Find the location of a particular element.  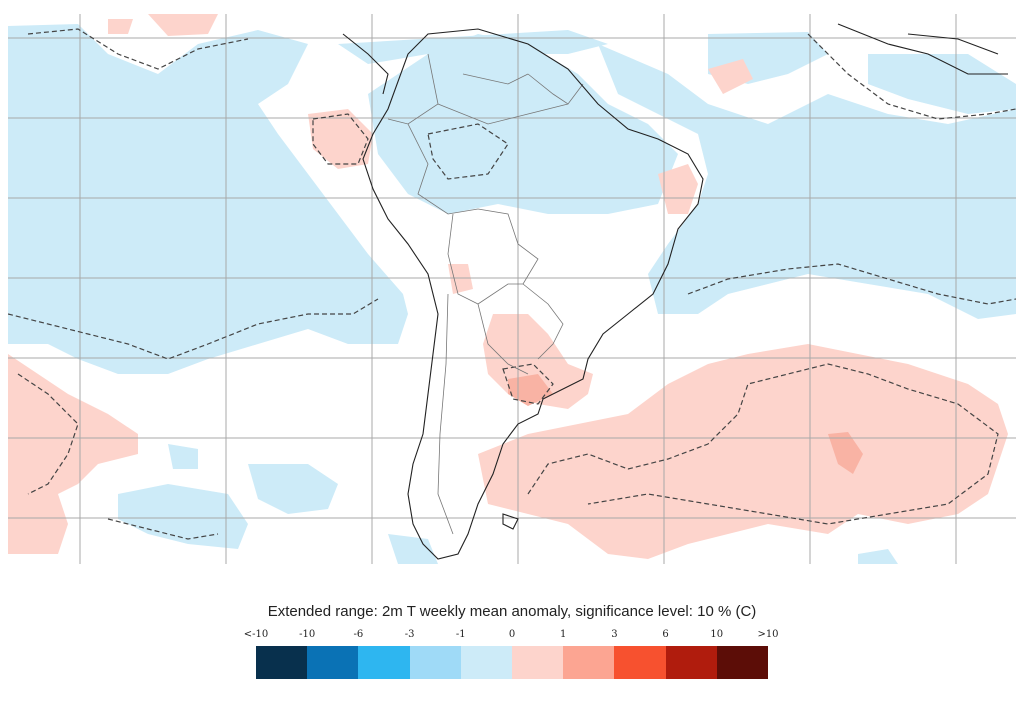

significance-contour-peru is located at coordinates (340, 139).